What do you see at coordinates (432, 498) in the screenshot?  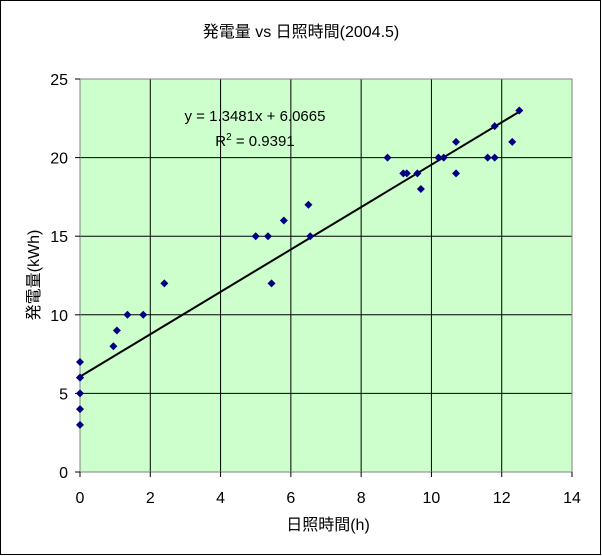 I see `x-tick-label: 10` at bounding box center [432, 498].